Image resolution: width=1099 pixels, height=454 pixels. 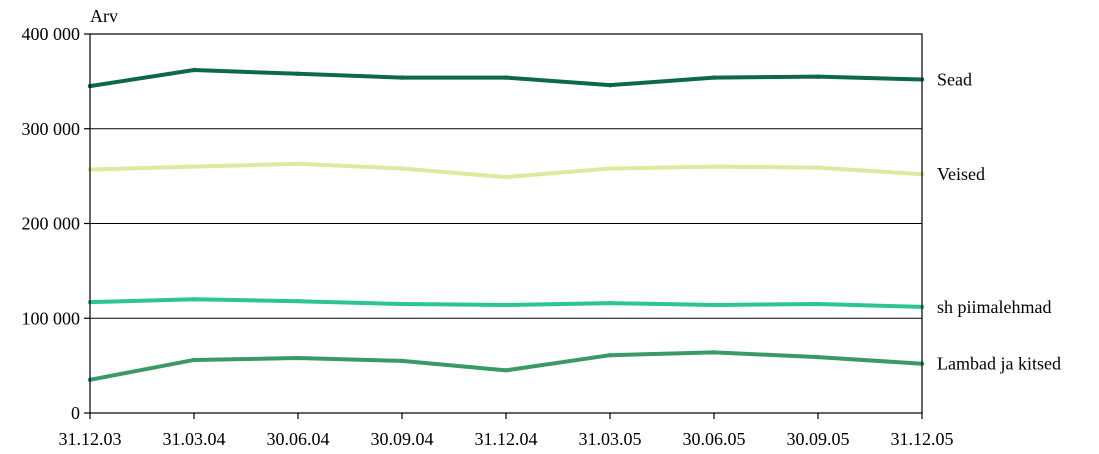 What do you see at coordinates (90, 439) in the screenshot?
I see `x-tick-label: 31.12.03` at bounding box center [90, 439].